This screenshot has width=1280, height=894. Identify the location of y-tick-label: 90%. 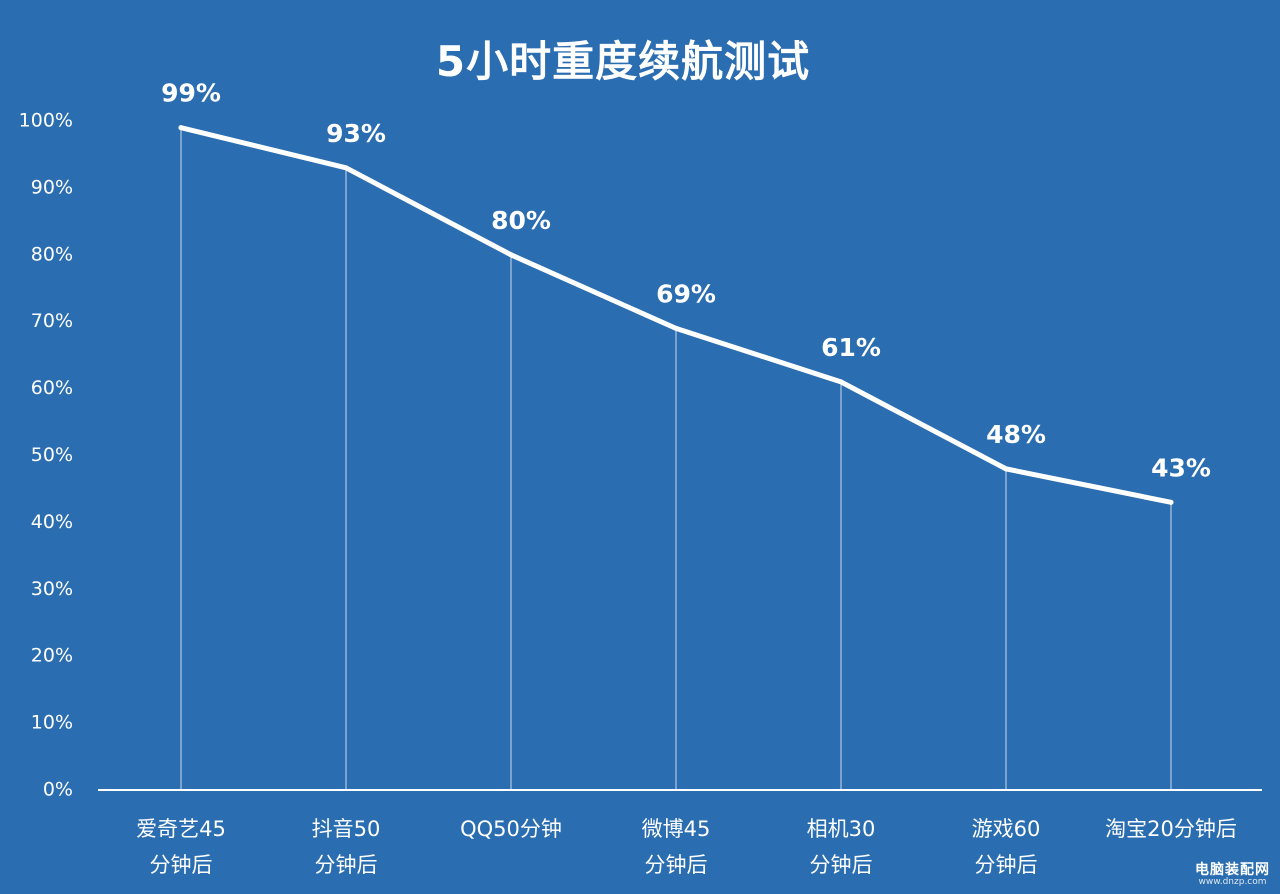
(52, 187).